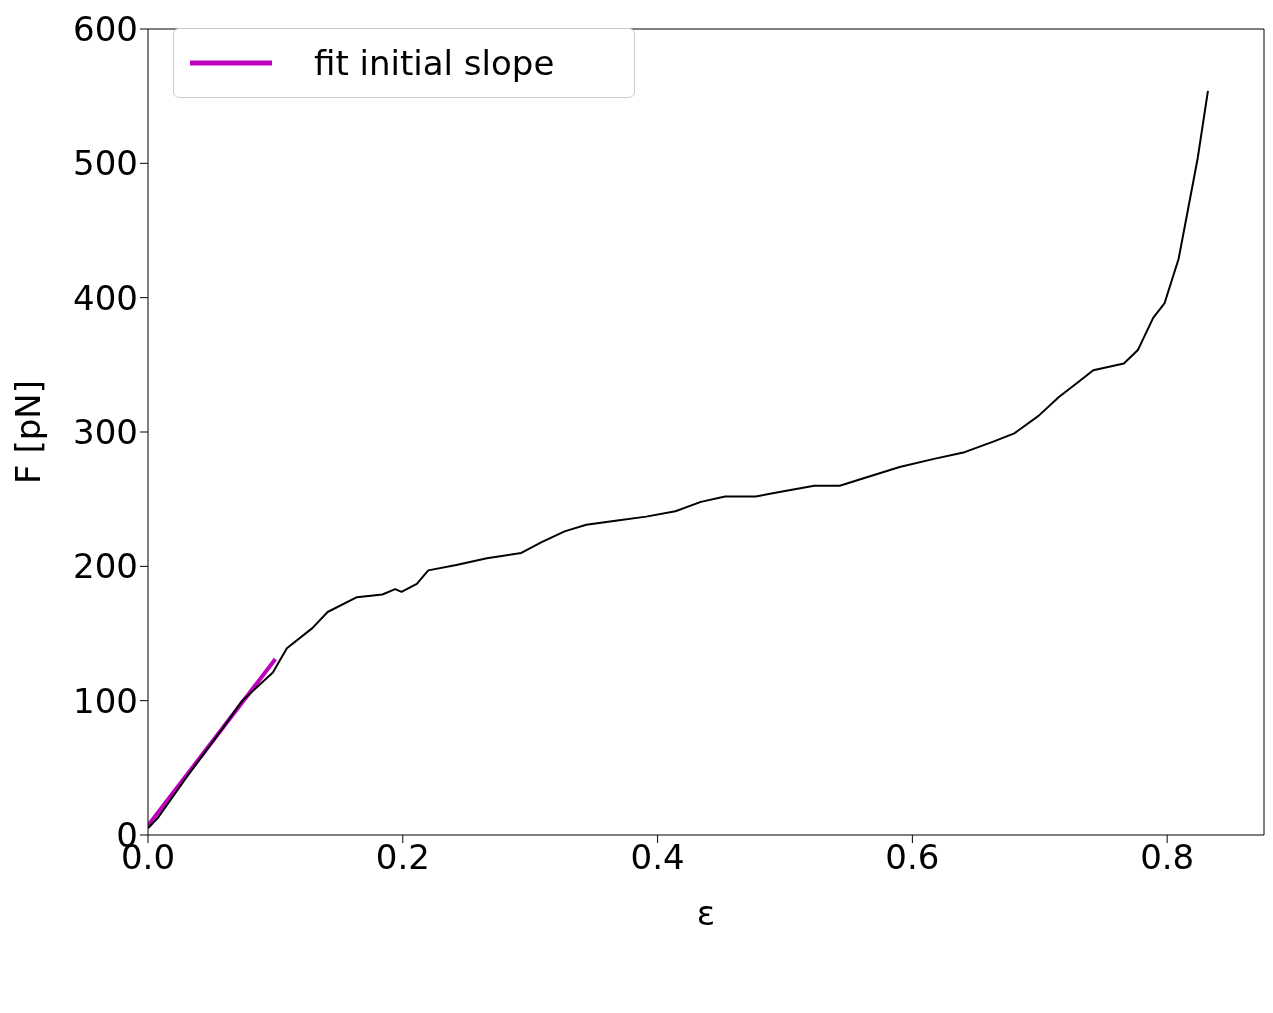 This screenshot has height=1013, width=1273. What do you see at coordinates (105, 163) in the screenshot?
I see `y-tick-label: 500` at bounding box center [105, 163].